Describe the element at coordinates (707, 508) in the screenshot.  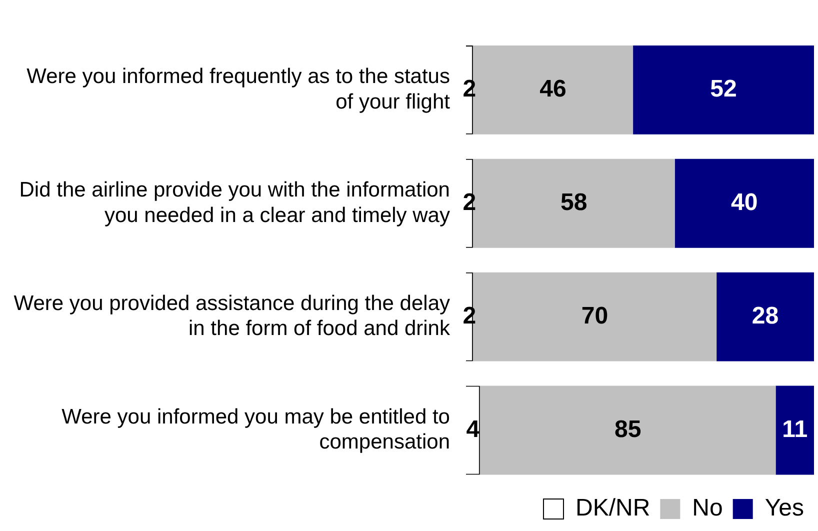
I see `legend-label: No` at that location.